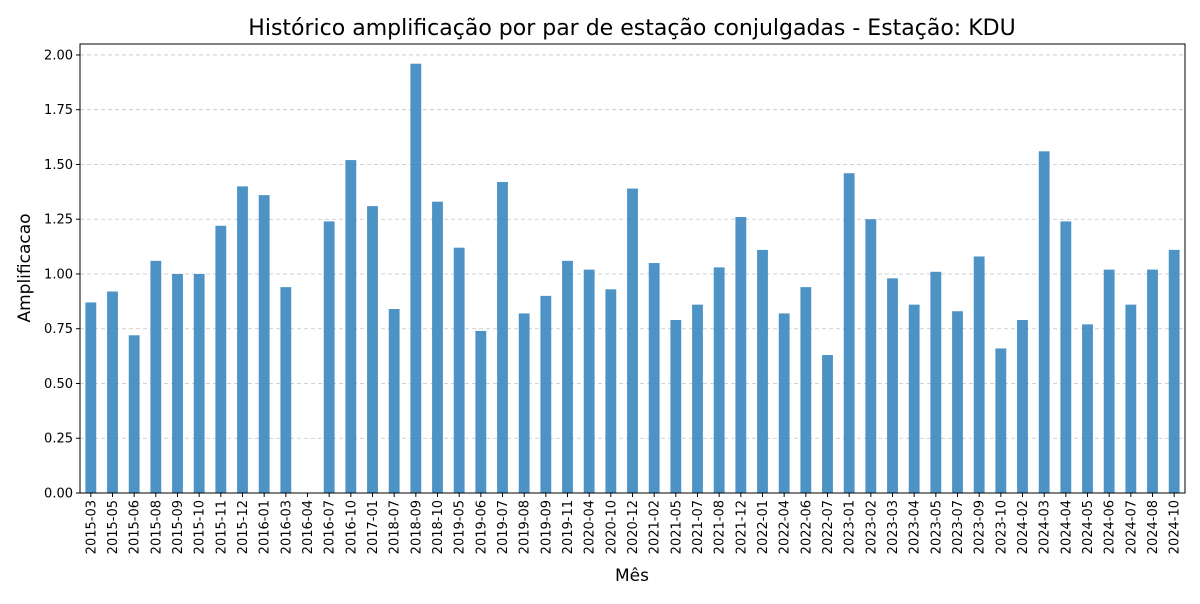  I want to click on x-tick-label: 2021-08, so click(720, 527).